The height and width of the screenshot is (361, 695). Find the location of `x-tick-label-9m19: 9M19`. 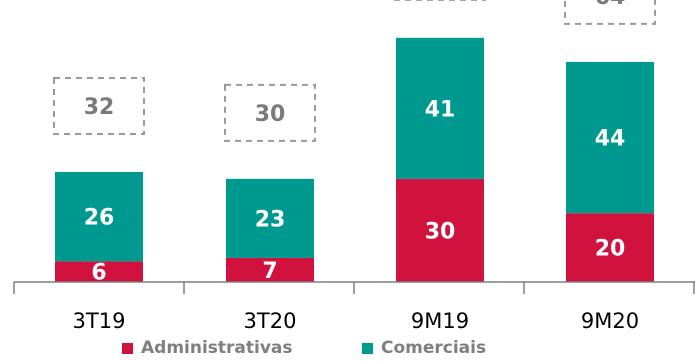

x-tick-label-9m19: 9M19 is located at coordinates (440, 321).